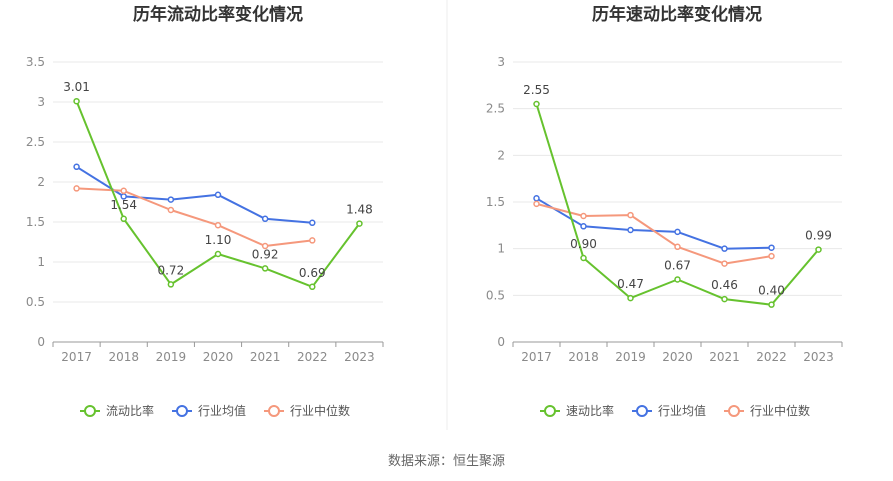 The height and width of the screenshot is (481, 893). What do you see at coordinates (501, 342) in the screenshot?
I see `chart2-y-tick-label: 0` at bounding box center [501, 342].